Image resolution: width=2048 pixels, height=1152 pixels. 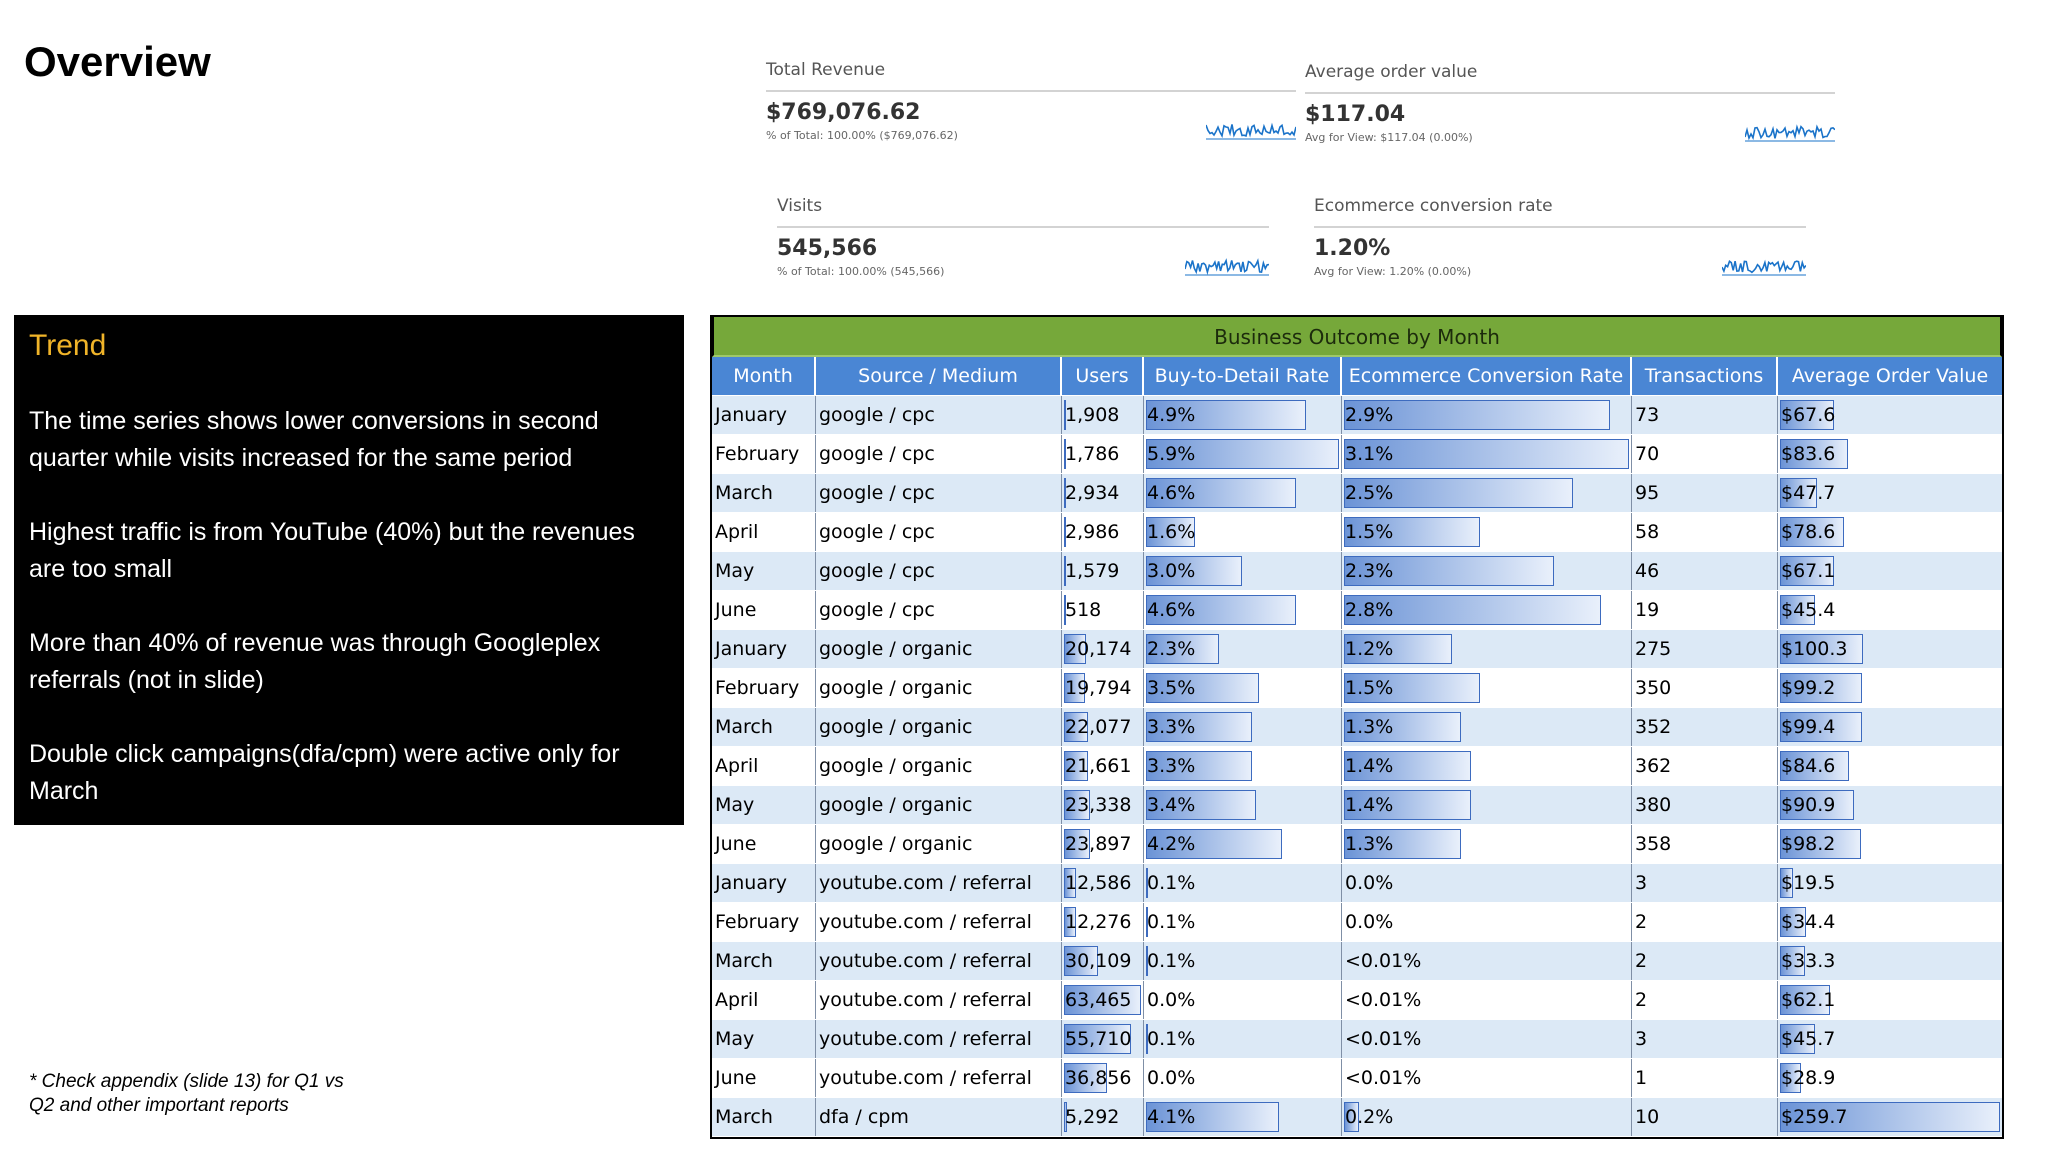 I want to click on cell-buy-to-detail-rate: 3.5%, so click(x=1243, y=688).